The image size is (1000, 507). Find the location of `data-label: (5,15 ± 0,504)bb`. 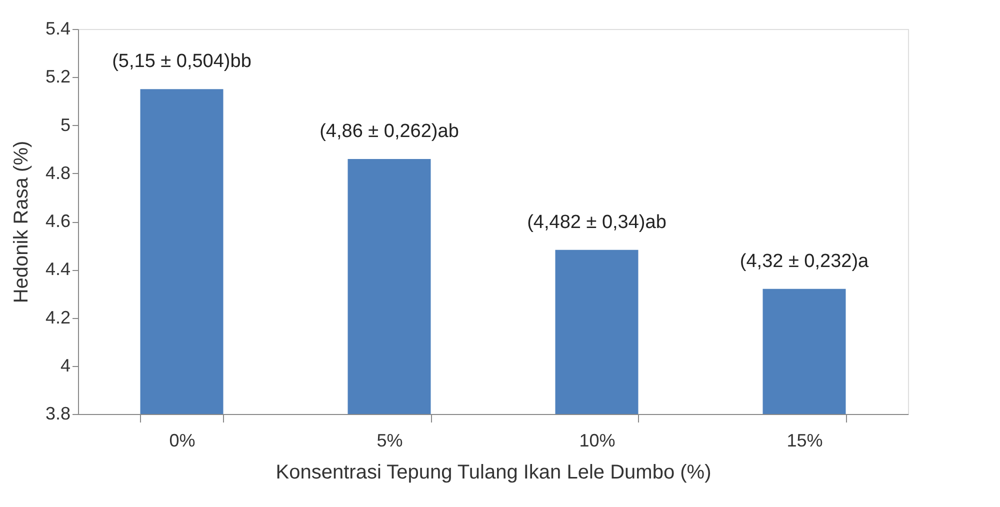

data-label: (5,15 ± 0,504)bb is located at coordinates (182, 61).